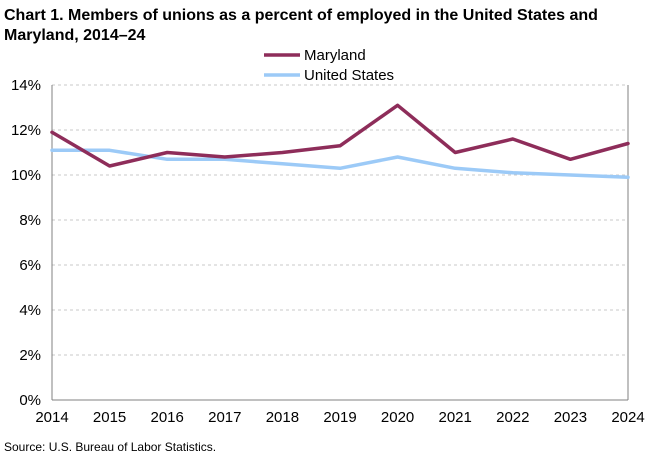 This screenshot has height=461, width=660. I want to click on legend-label: Maryland, so click(335, 55).